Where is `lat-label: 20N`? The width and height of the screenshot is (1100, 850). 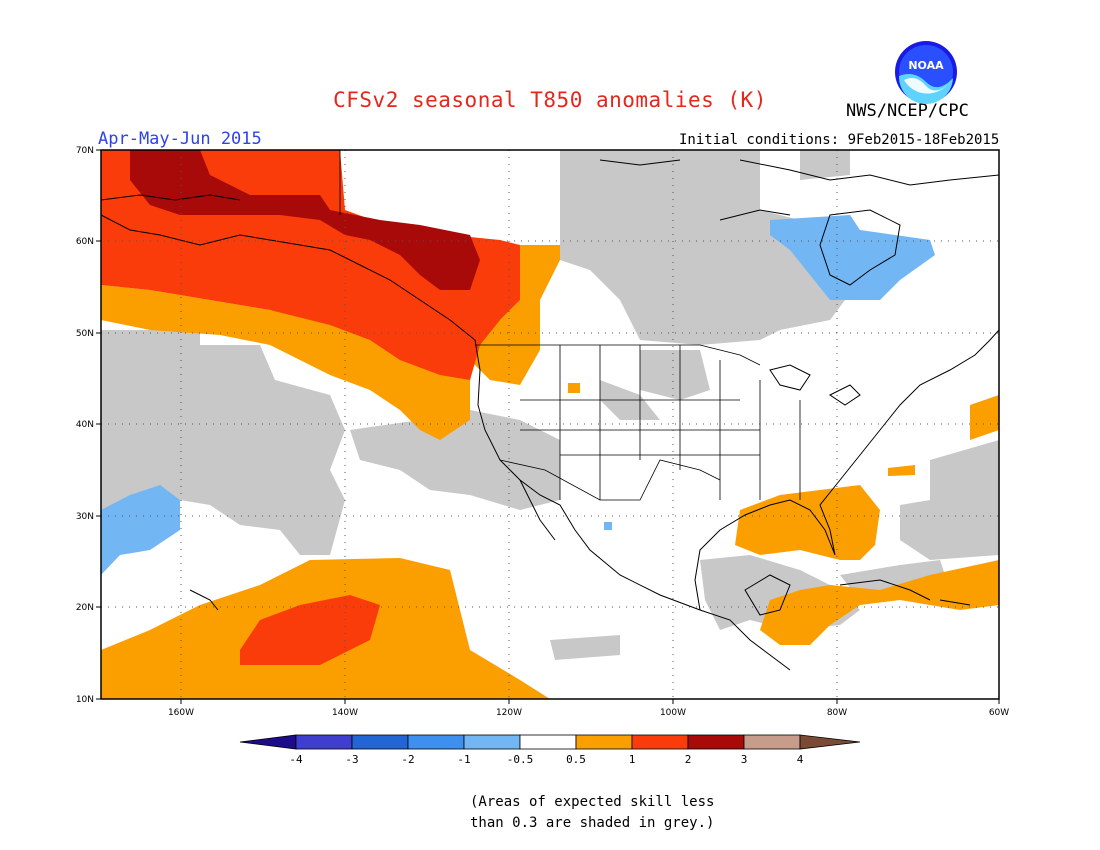
lat-label: 20N is located at coordinates (85, 608).